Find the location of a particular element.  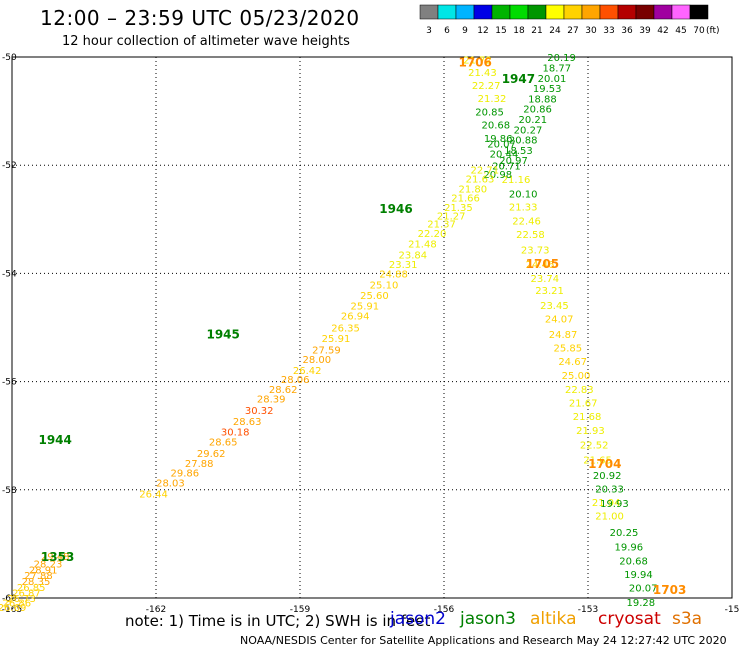

time-label: 1946 is located at coordinates (395, 209).